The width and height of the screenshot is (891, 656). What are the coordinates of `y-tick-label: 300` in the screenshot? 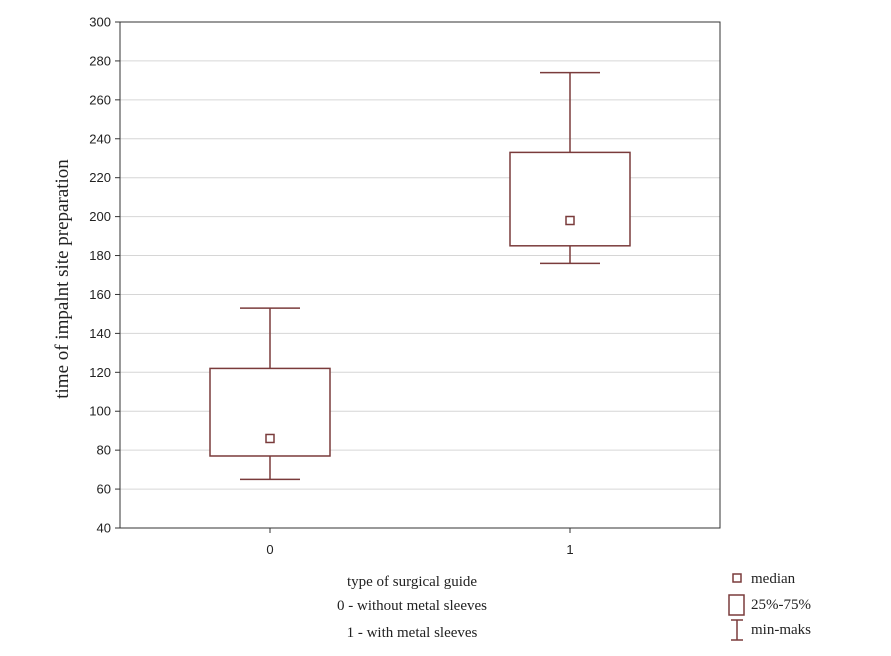 It's located at (100, 22).